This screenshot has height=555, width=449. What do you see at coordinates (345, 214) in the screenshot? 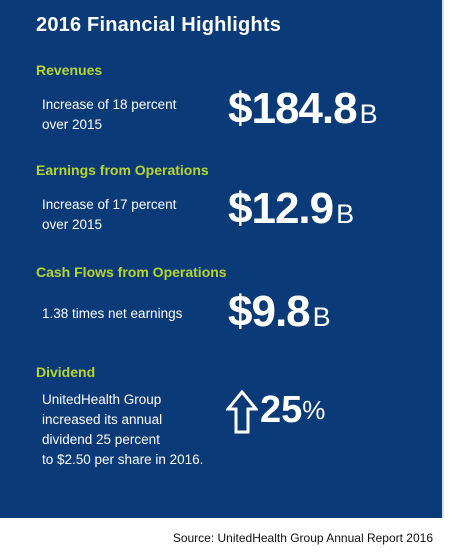
I see `earnings-unit: B` at bounding box center [345, 214].